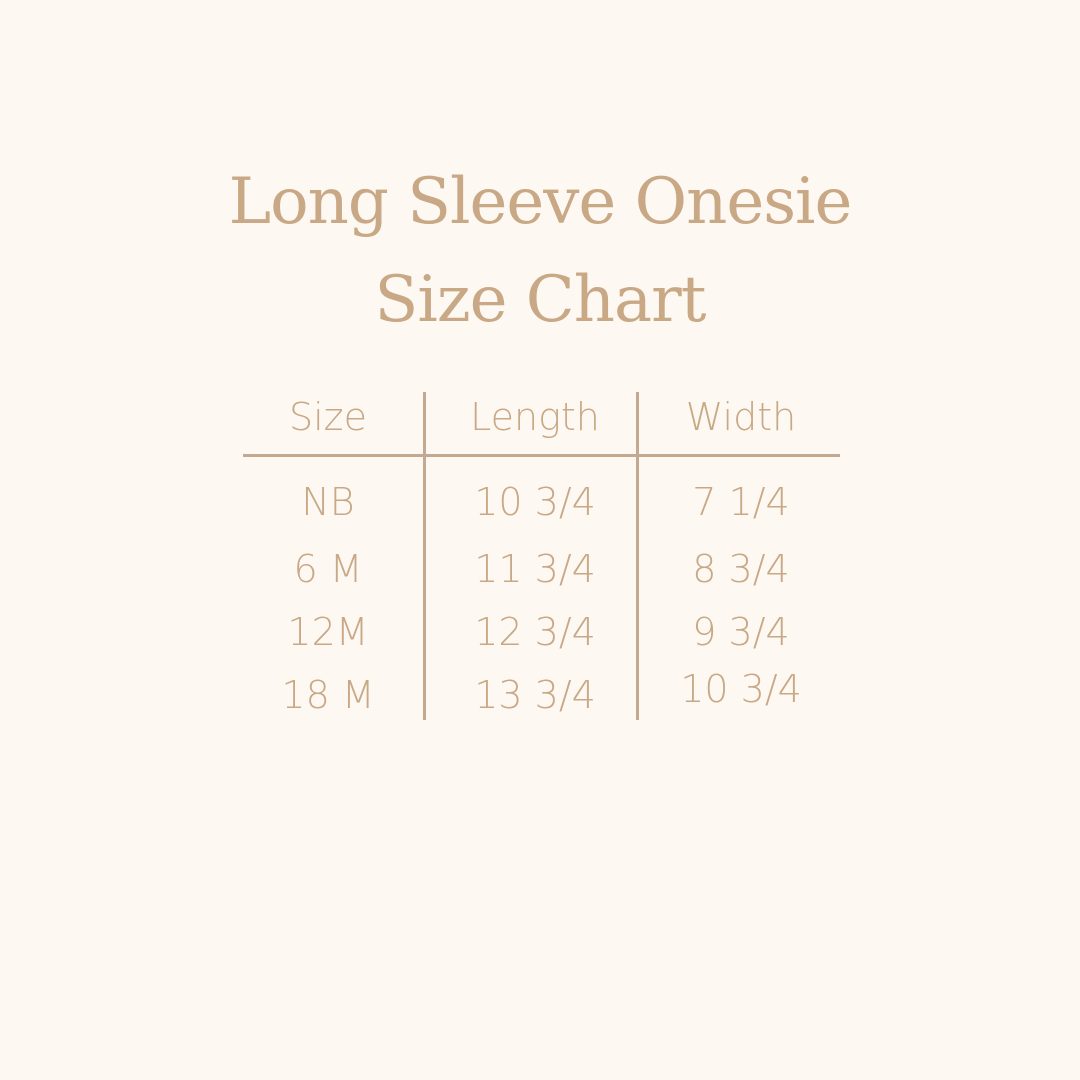 The width and height of the screenshot is (1080, 1080). Describe the element at coordinates (535, 632) in the screenshot. I see `table-cell: 12 3/4` at that location.